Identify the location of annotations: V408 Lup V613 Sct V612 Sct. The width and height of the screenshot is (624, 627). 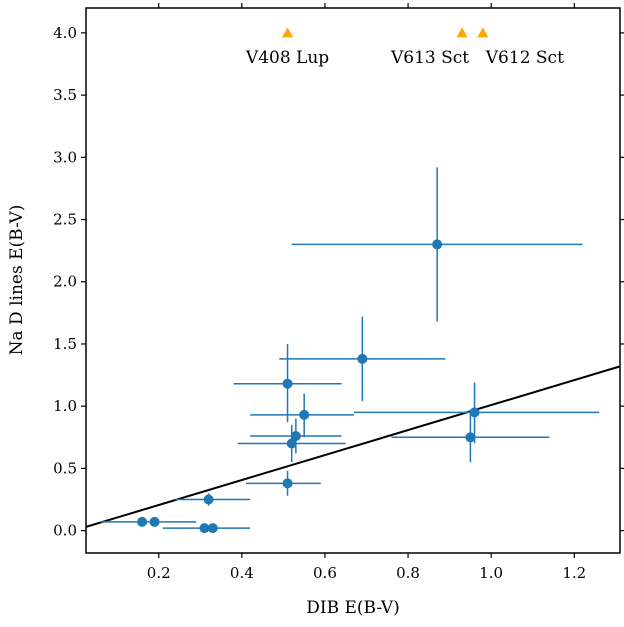
(404, 47).